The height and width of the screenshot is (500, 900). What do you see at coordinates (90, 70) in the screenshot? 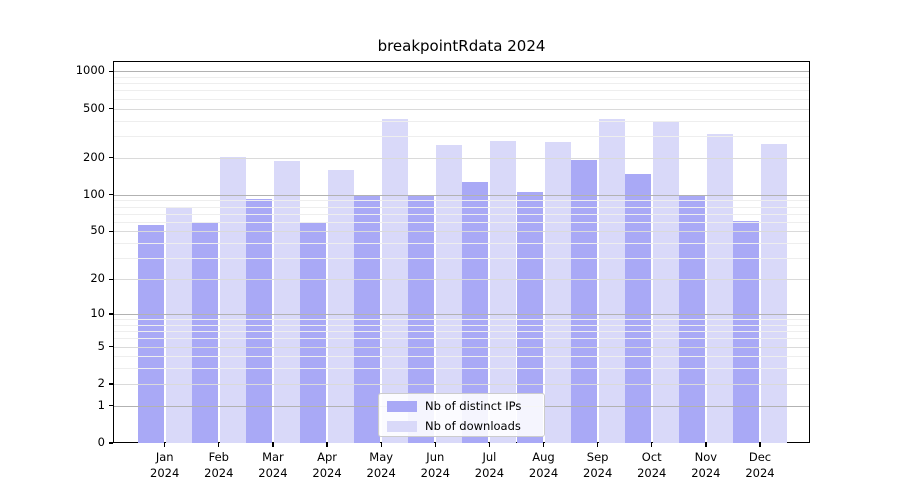
I see `y-tick-label: 1000` at bounding box center [90, 70].